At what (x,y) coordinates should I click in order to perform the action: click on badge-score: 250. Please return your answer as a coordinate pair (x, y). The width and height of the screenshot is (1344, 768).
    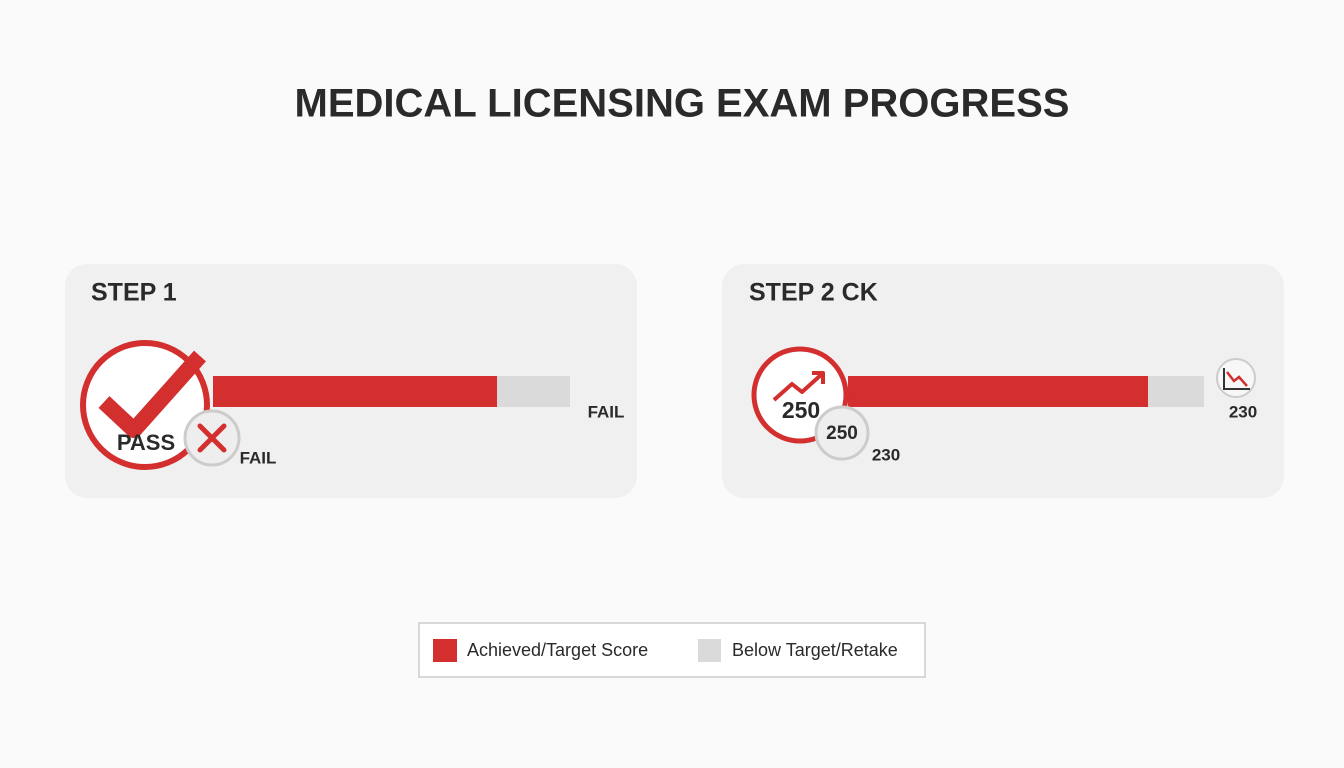
    Looking at the image, I should click on (842, 433).